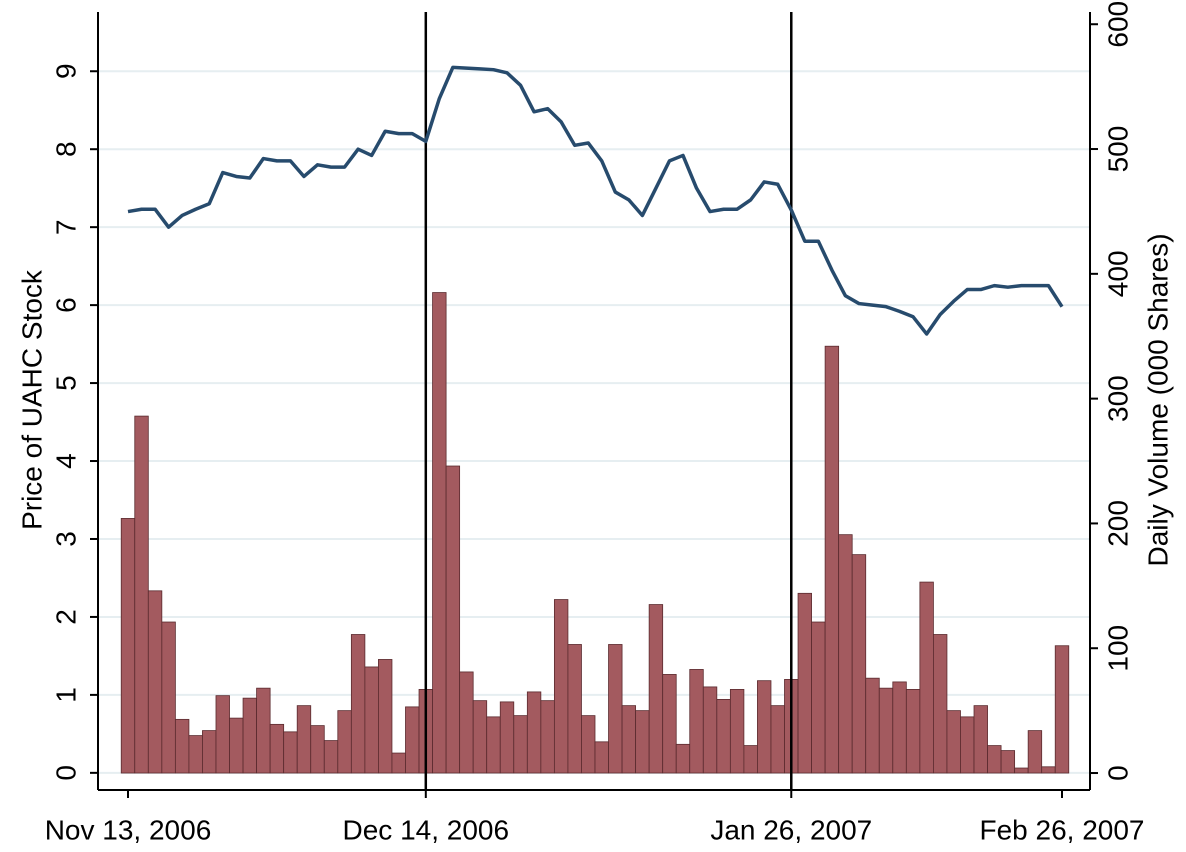 Image resolution: width=1186 pixels, height=852 pixels. I want to click on y2-tick-label: 600, so click(1117, 24).